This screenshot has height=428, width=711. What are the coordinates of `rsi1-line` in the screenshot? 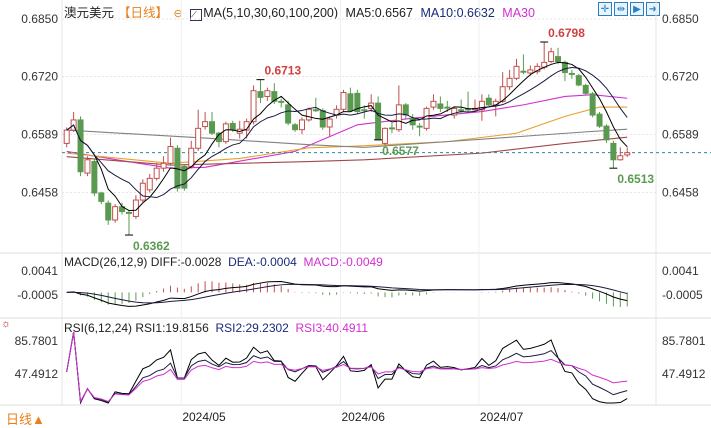 It's located at (347, 368).